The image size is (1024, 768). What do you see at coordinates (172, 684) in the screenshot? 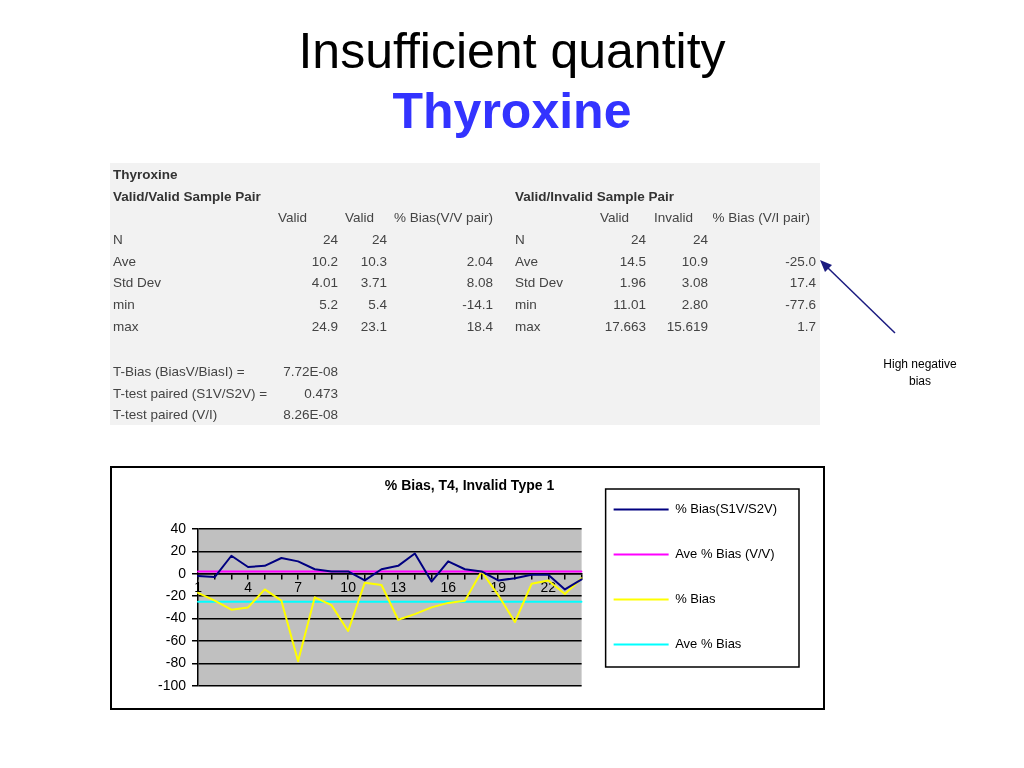
I see `y-tick-label: -100` at bounding box center [172, 684].